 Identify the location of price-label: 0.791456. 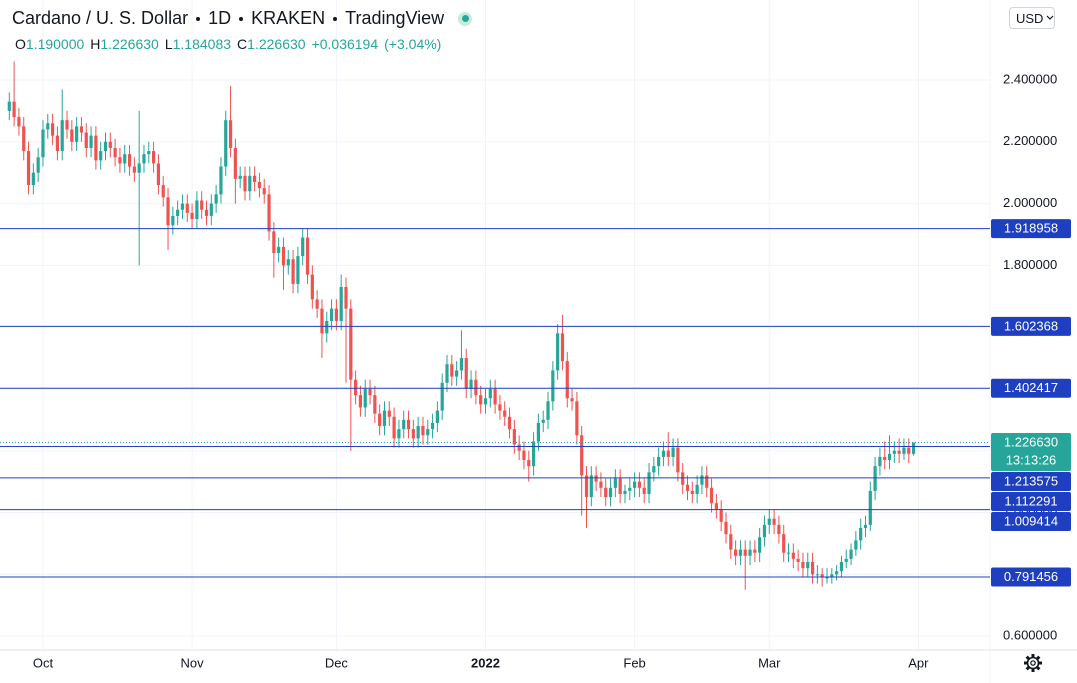
(1031, 576).